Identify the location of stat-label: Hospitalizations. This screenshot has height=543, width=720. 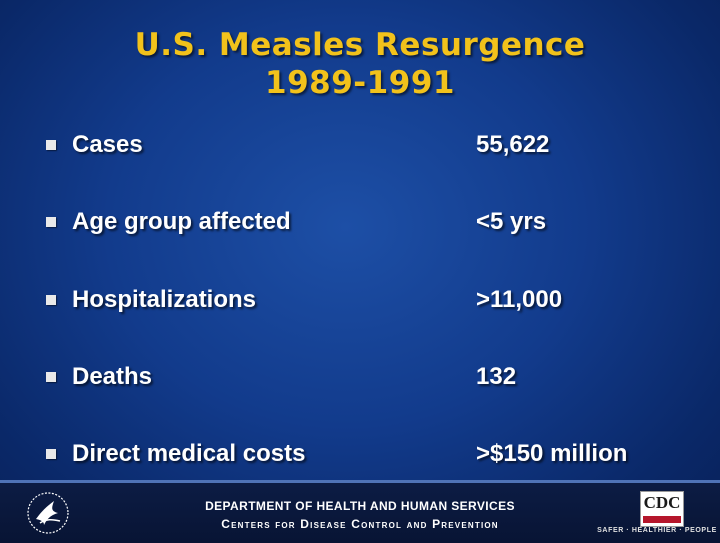
(164, 299).